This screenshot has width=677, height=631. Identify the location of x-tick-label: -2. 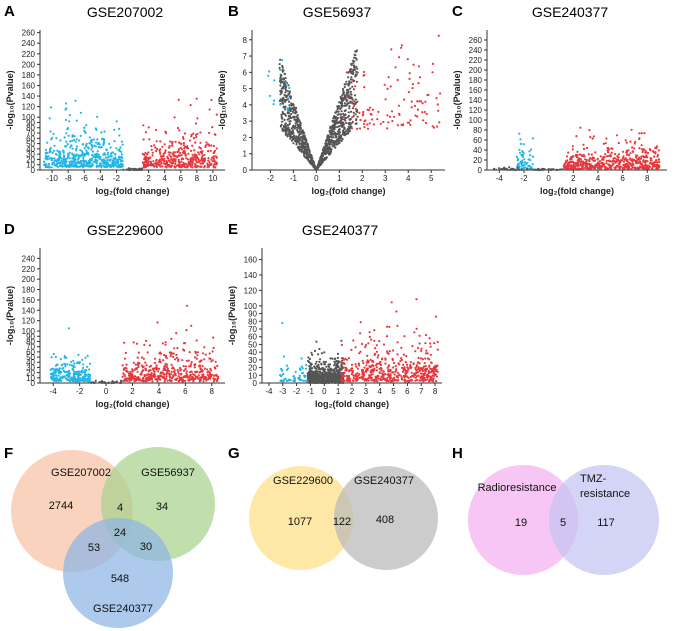
(80, 391).